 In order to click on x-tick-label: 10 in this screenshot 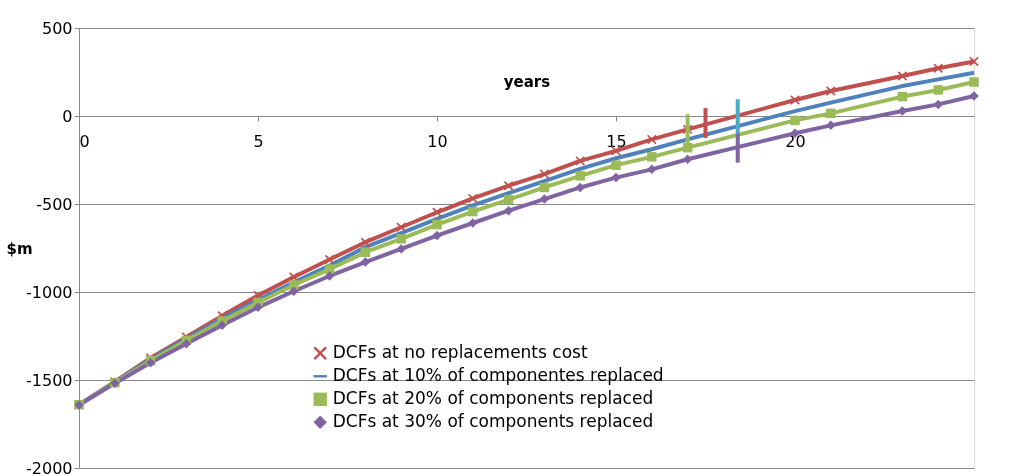, I will do `click(437, 141)`.